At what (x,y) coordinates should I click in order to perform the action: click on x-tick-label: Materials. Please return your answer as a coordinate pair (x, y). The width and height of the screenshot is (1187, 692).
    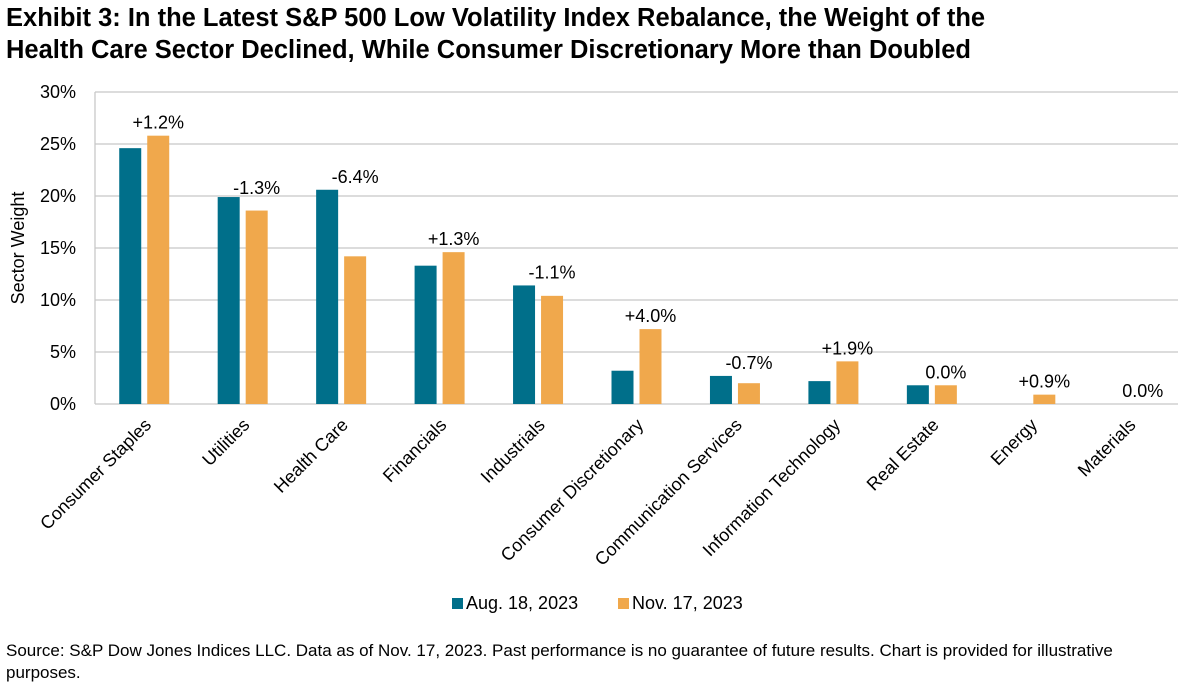
    Looking at the image, I should click on (1107, 448).